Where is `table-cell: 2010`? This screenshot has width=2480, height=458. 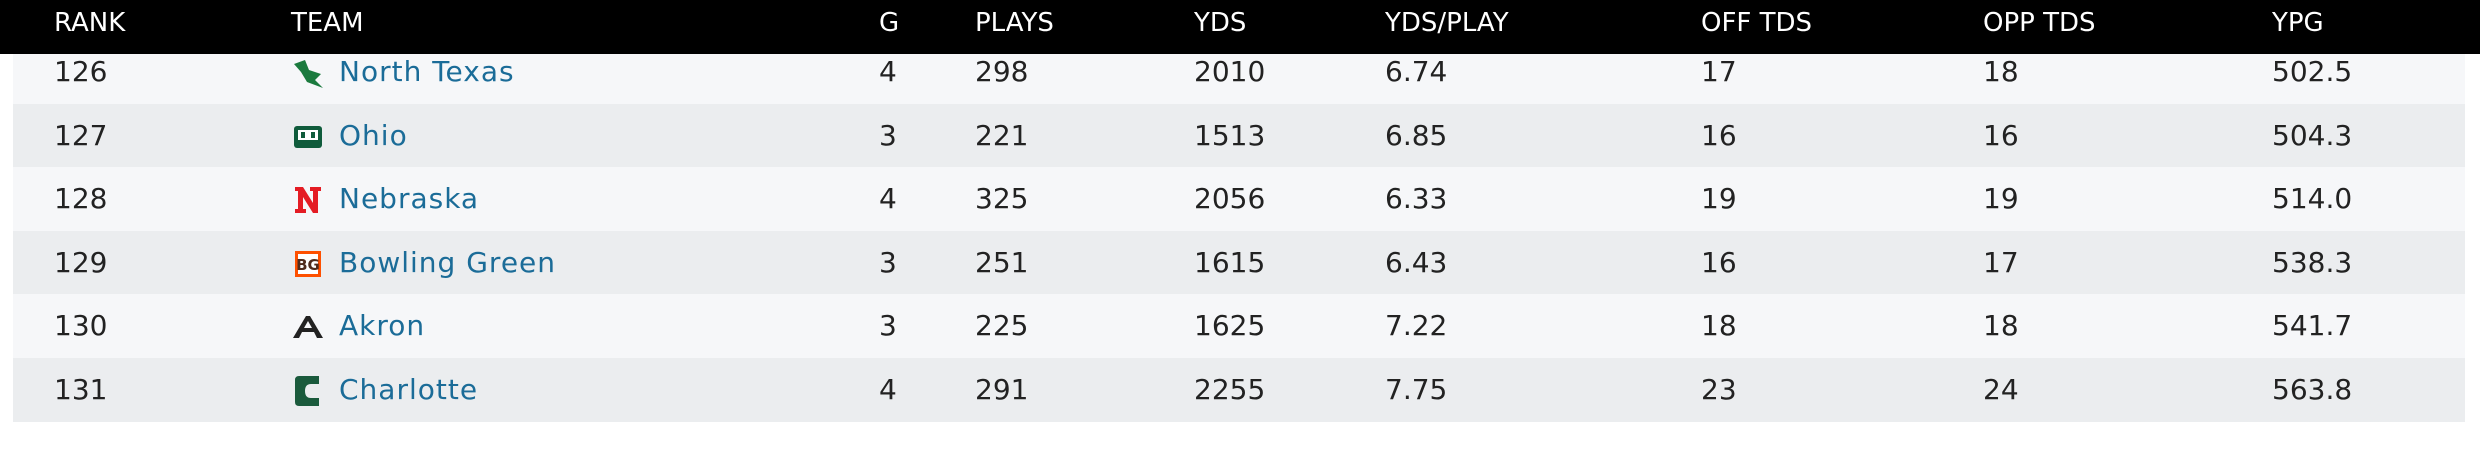 table-cell: 2010 is located at coordinates (1230, 71).